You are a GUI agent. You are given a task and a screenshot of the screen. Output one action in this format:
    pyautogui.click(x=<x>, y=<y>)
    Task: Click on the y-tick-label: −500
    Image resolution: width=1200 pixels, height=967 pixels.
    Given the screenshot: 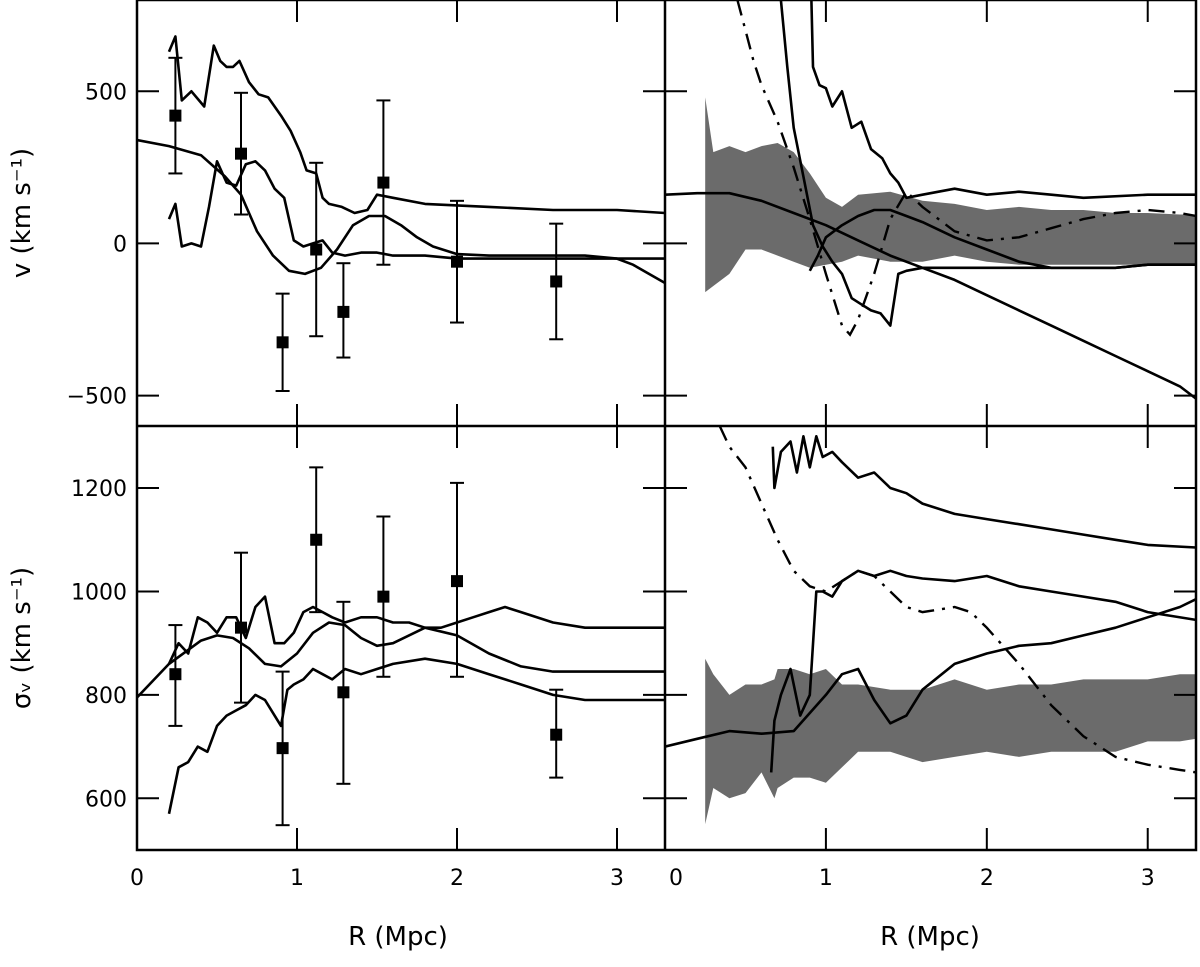 What is the action you would take?
    pyautogui.click(x=97, y=397)
    